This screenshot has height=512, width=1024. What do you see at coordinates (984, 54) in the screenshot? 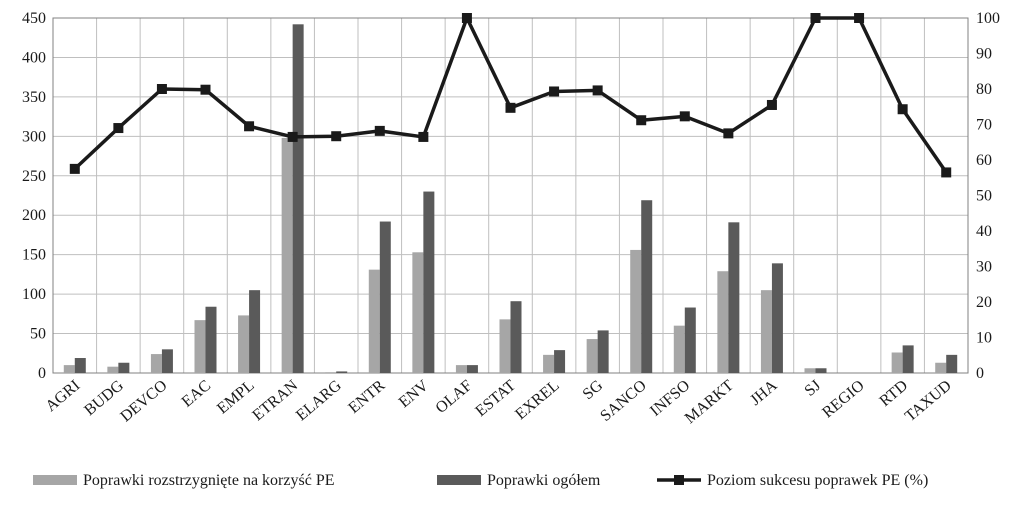
I see `right-y-tick-label: 90` at bounding box center [984, 54].